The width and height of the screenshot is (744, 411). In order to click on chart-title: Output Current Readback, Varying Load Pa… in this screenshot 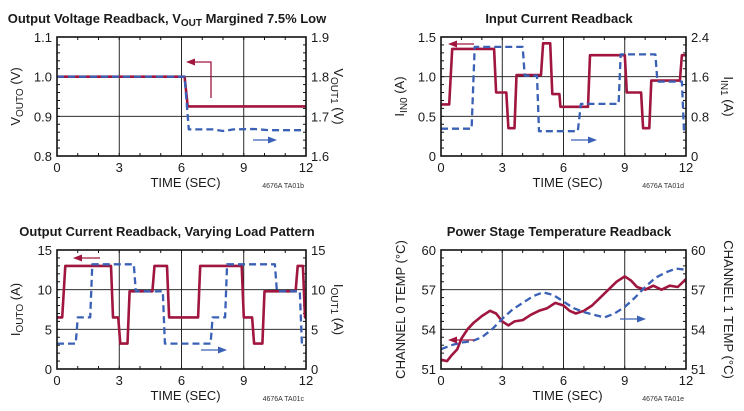, I will do `click(166, 231)`.